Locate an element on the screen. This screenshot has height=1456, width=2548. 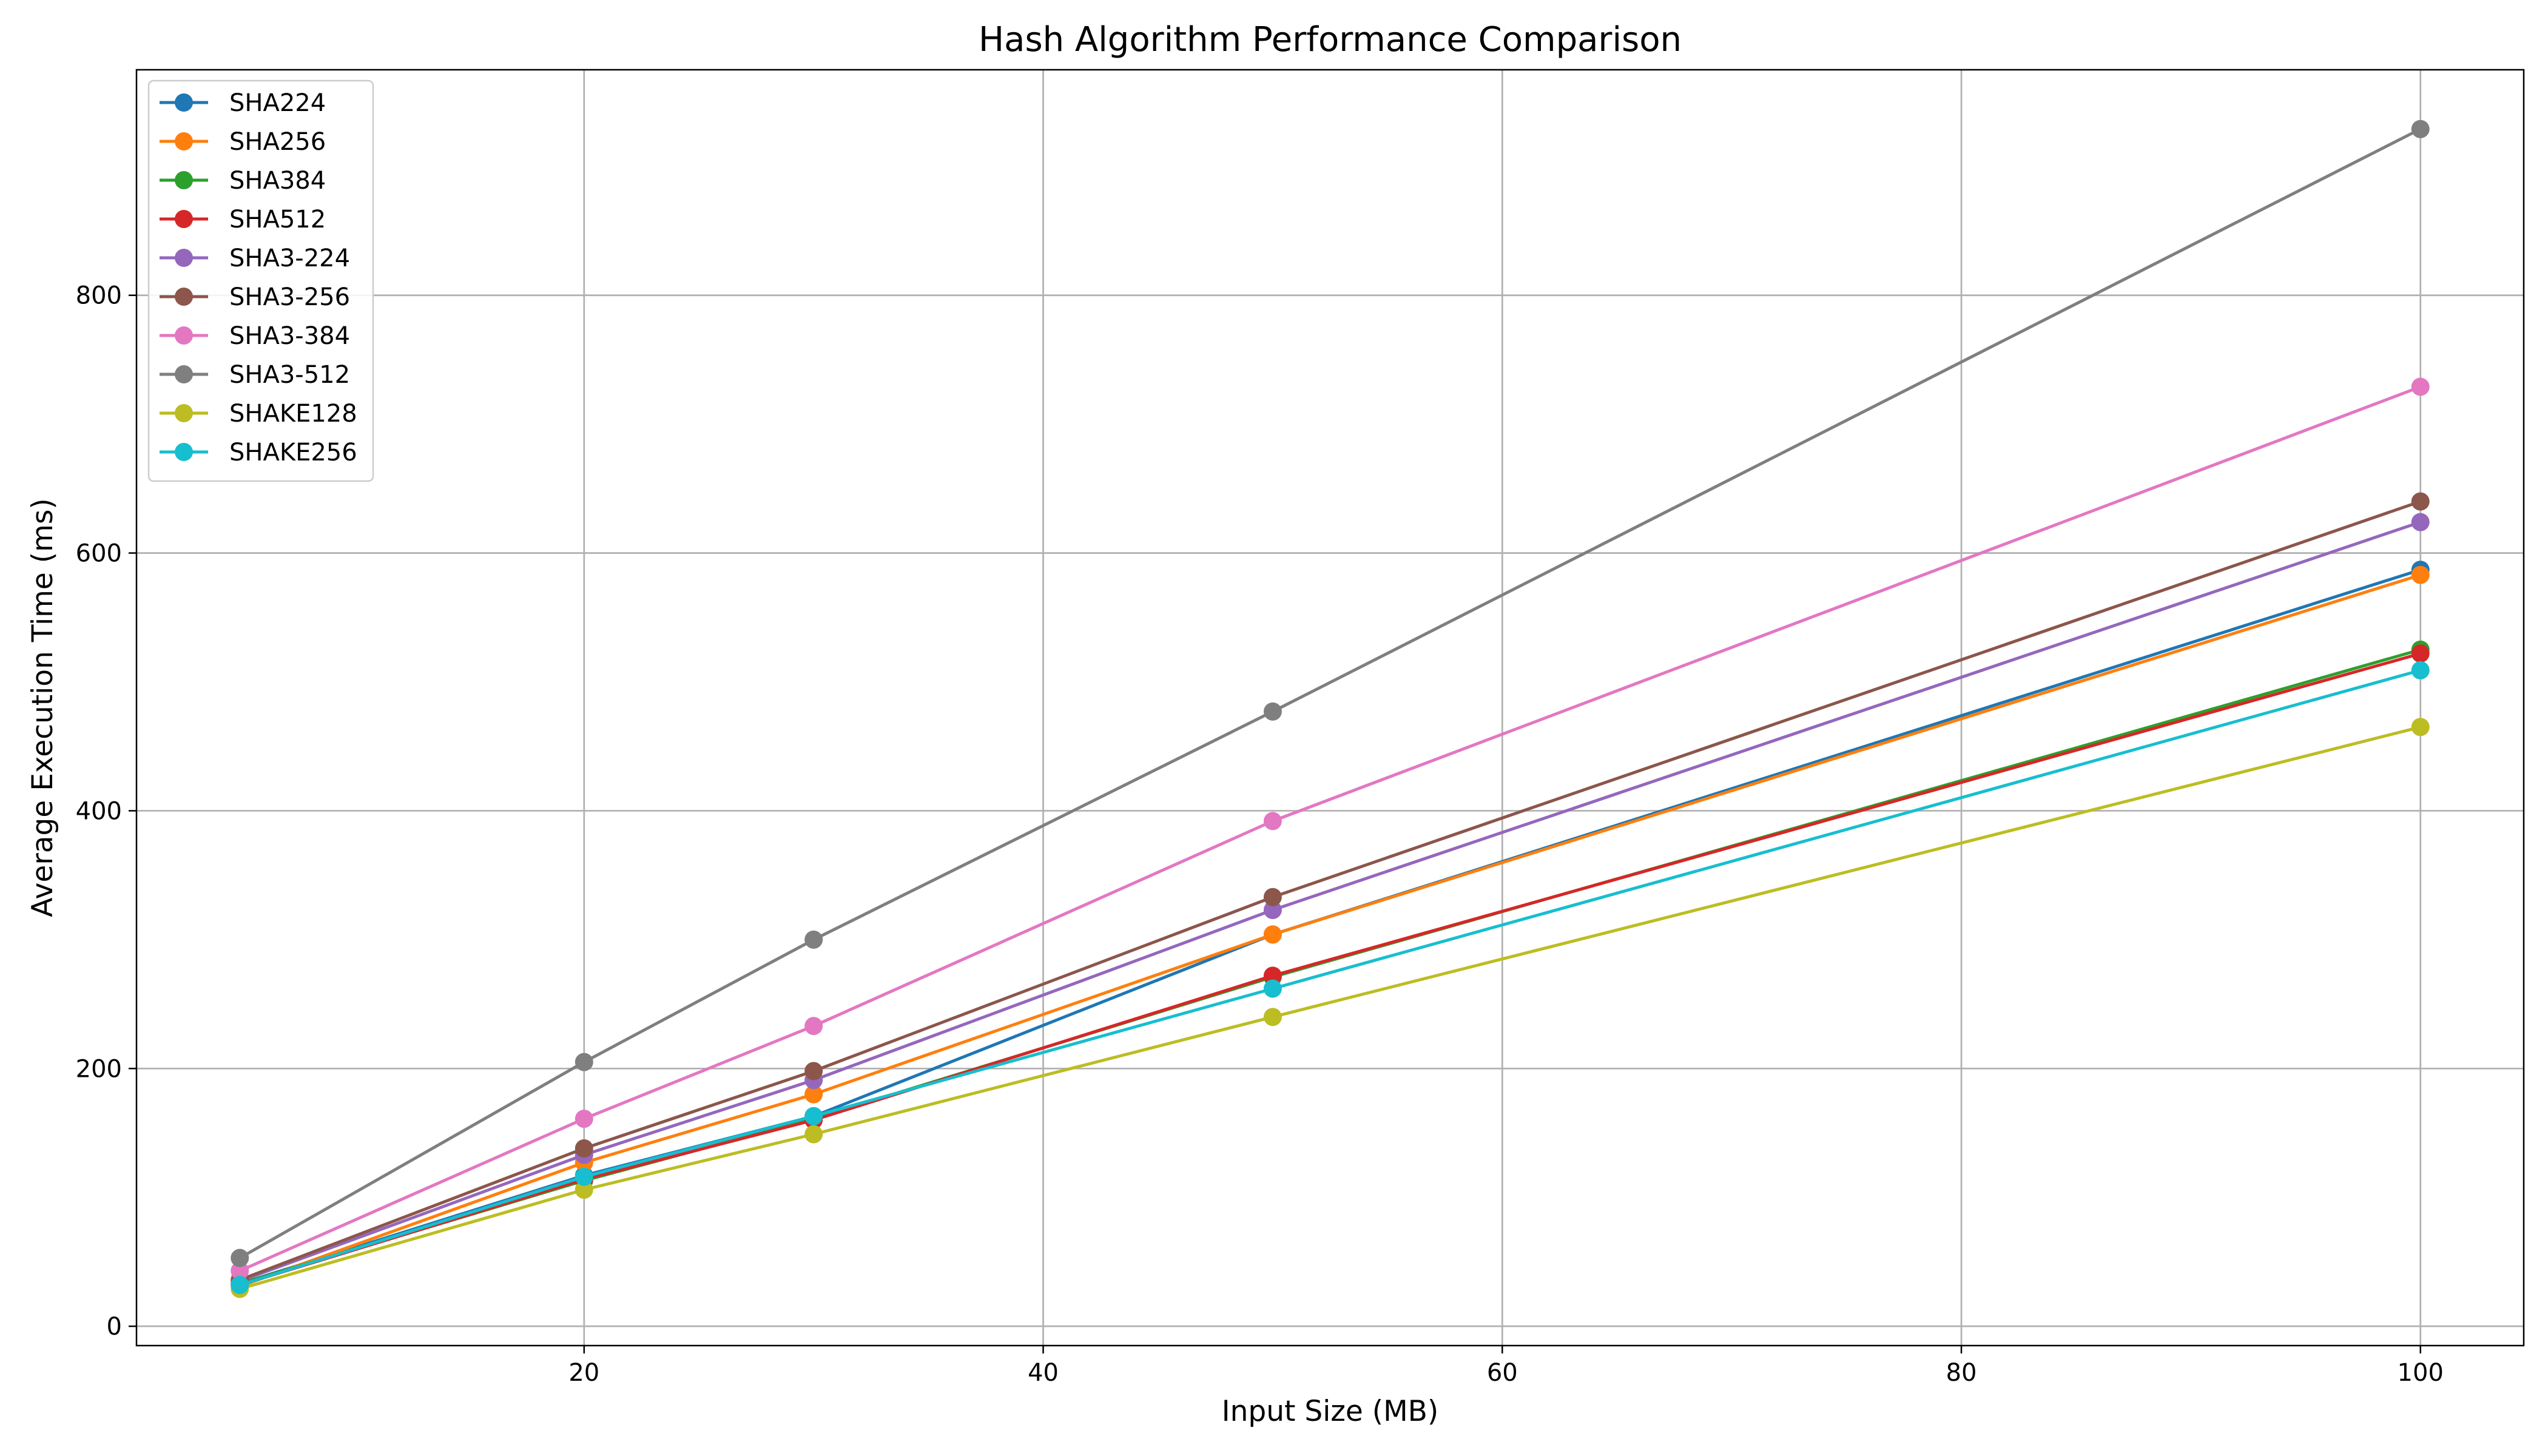
x-axis: 20 40 60 80 100 is located at coordinates (1506, 1366).